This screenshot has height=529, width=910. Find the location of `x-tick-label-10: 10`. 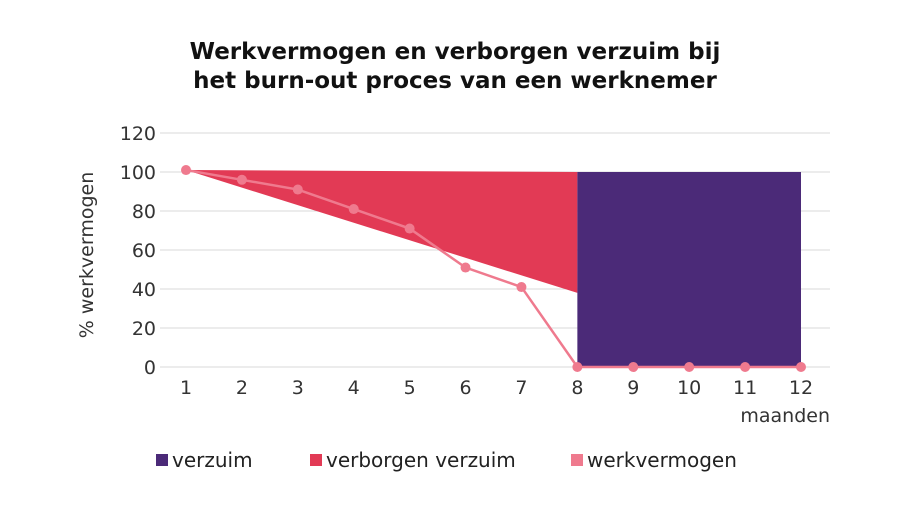

x-tick-label-10: 10 is located at coordinates (689, 388).